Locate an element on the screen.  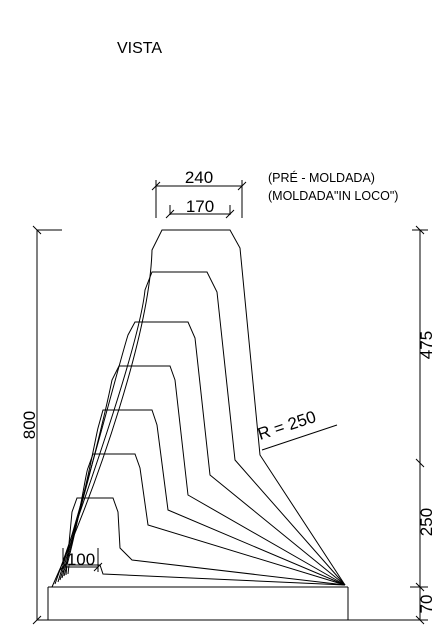
dim-170-label: 170 is located at coordinates (200, 206).